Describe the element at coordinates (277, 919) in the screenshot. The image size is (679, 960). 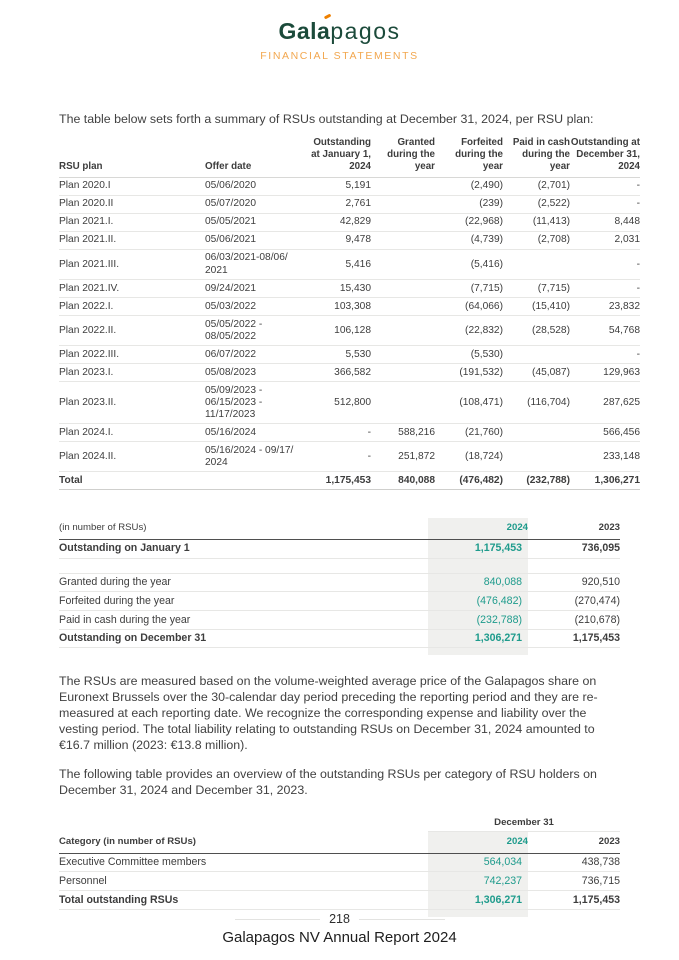
I see `footer-rule-left` at that location.